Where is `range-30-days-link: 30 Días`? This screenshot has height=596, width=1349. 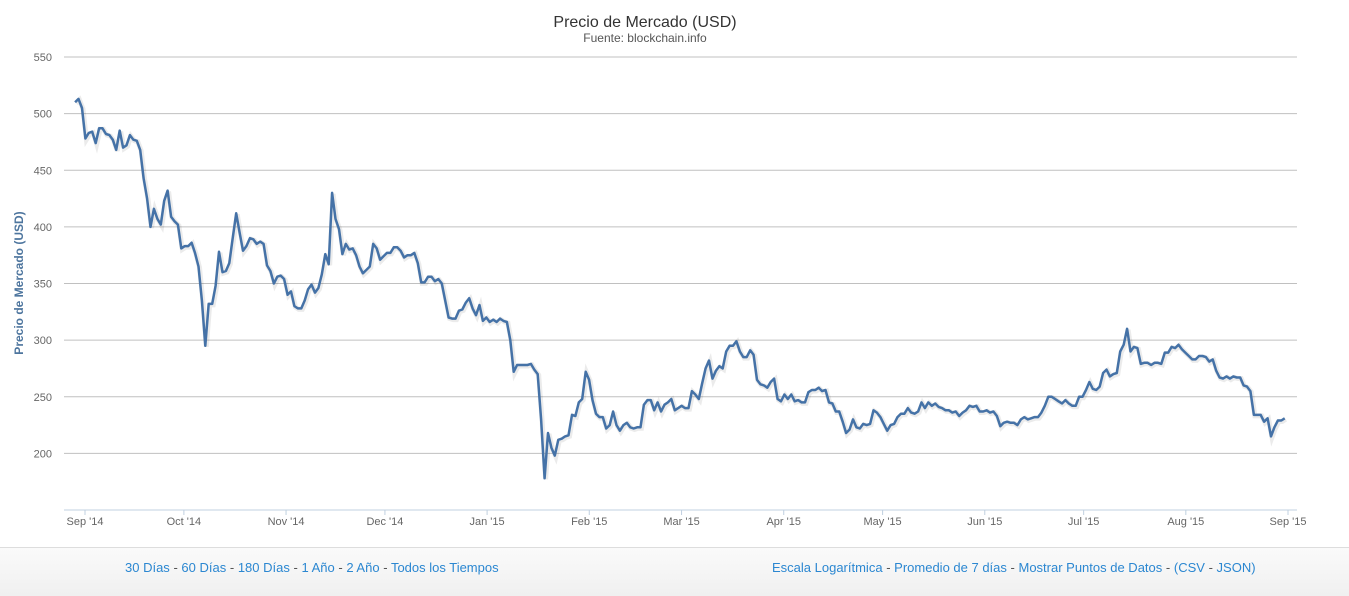 range-30-days-link: 30 Días is located at coordinates (147, 567).